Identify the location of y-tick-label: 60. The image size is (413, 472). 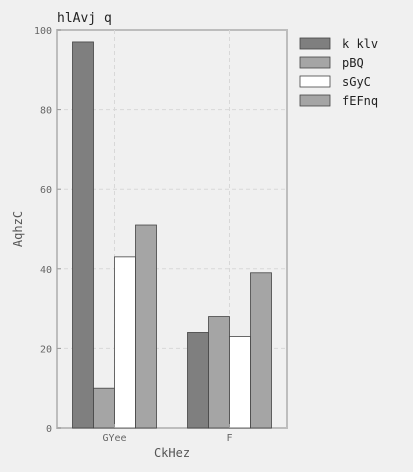
(46, 190).